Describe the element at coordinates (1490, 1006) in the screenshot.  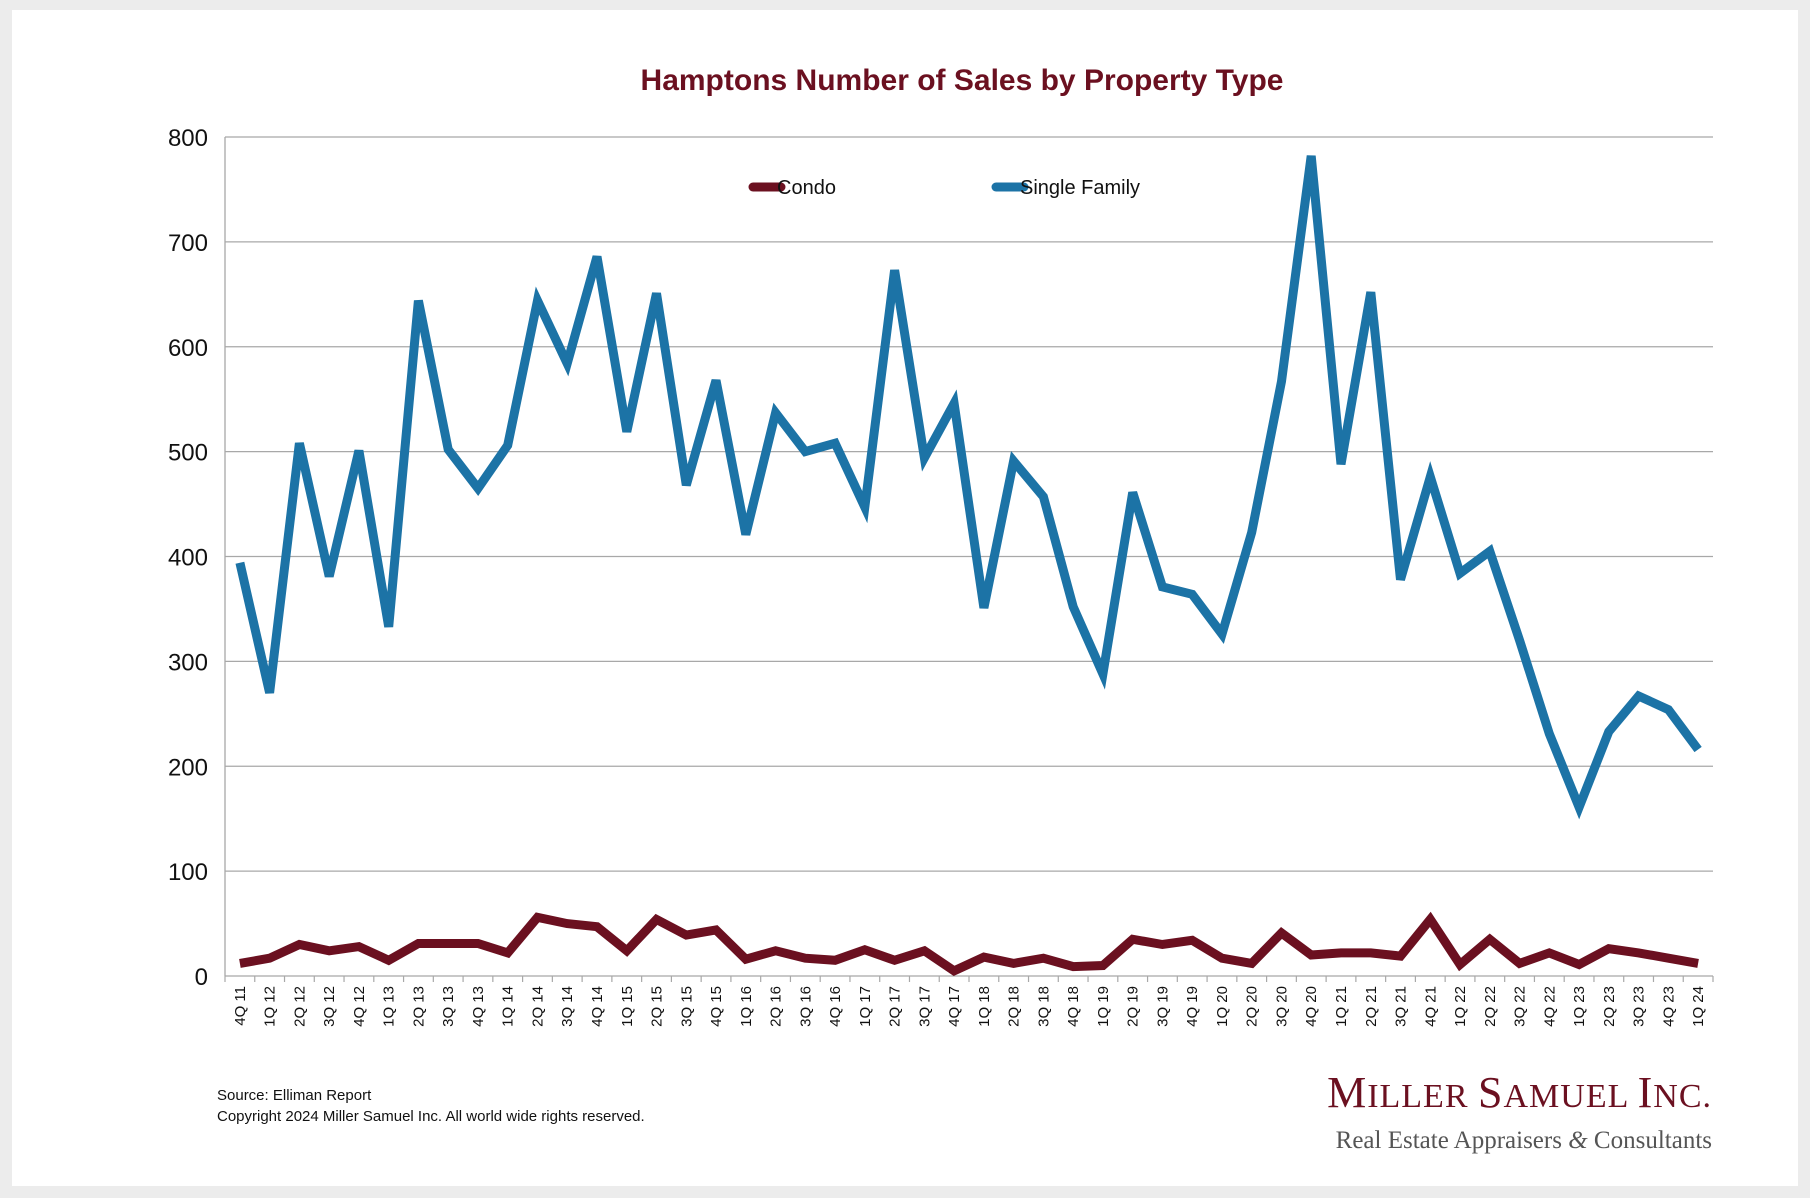
I see `x-tick-label: 2Q 22` at that location.